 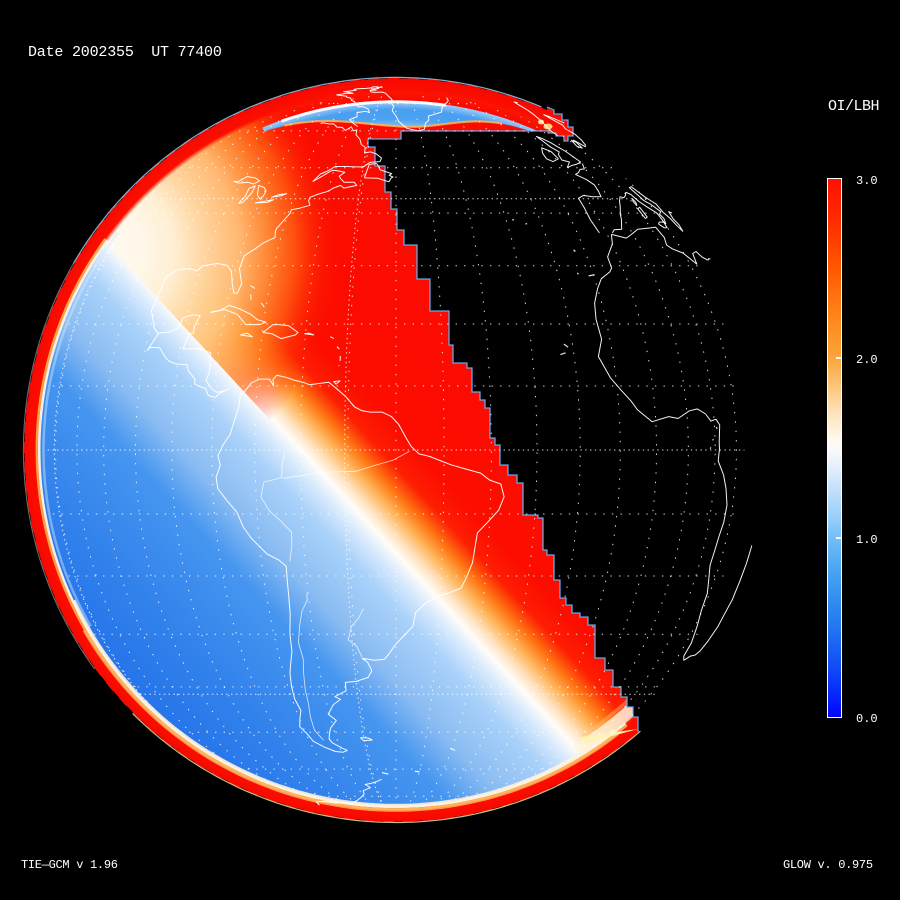 I want to click on svg-text: 1.0, so click(x=867, y=540).